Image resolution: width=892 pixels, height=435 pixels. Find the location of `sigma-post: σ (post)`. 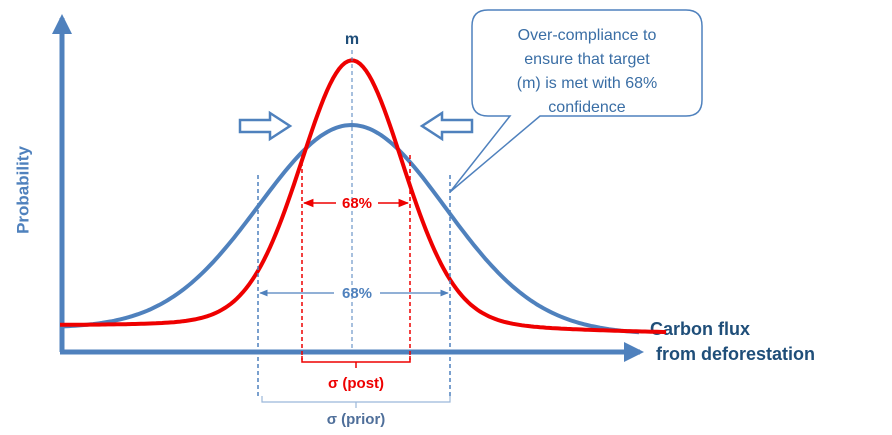

sigma-post: σ (post) is located at coordinates (356, 383).